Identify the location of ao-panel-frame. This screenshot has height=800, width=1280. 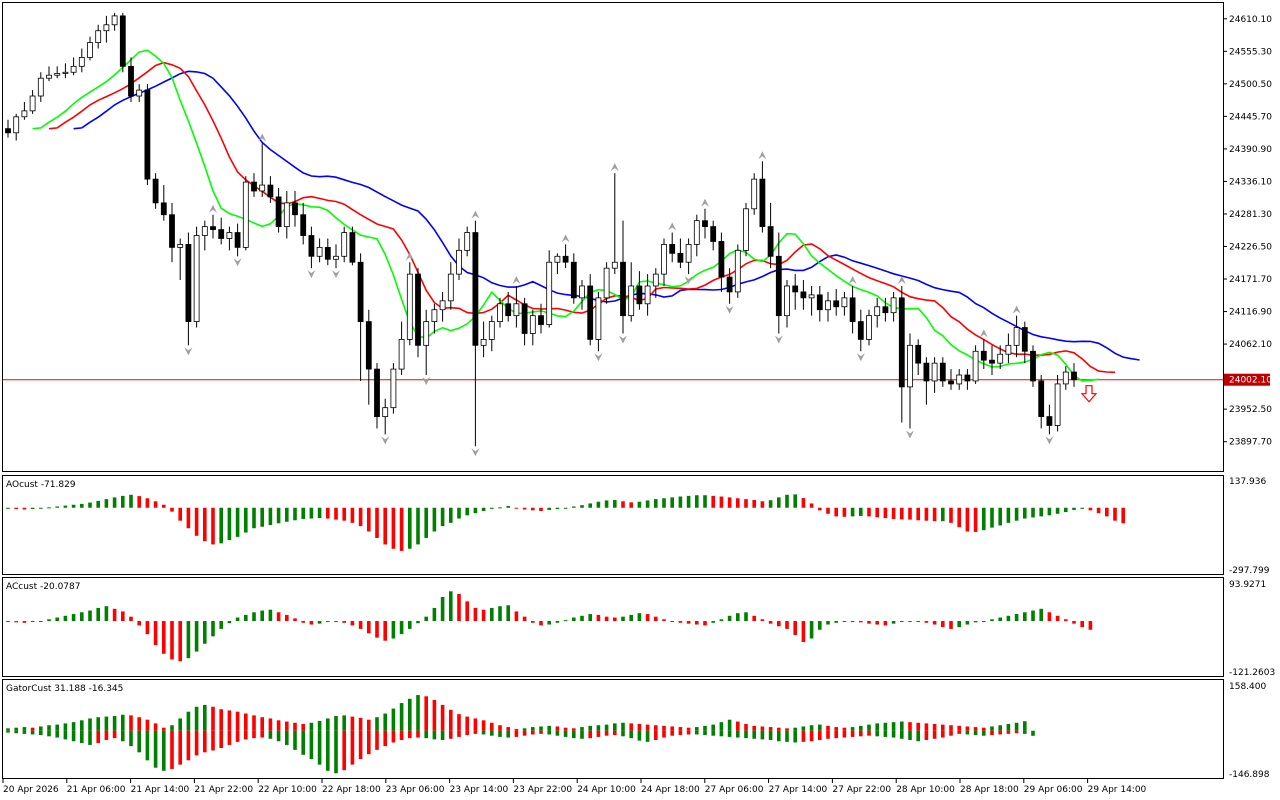
(613, 525).